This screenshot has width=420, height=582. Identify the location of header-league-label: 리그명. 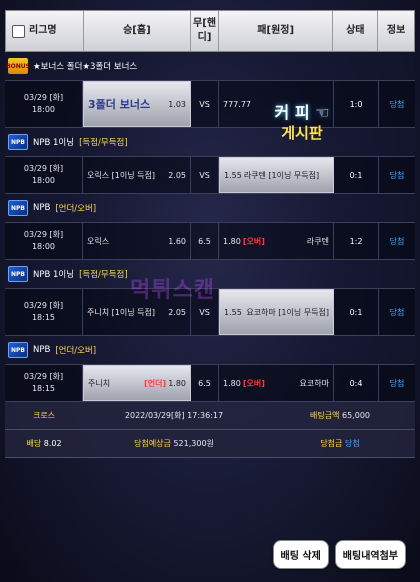
(43, 30).